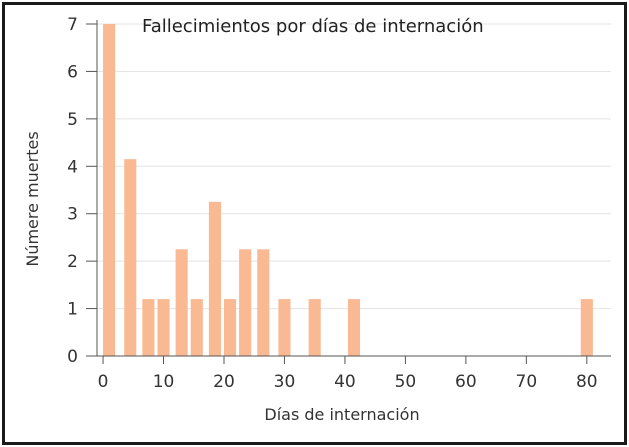 The image size is (629, 447). Describe the element at coordinates (345, 382) in the screenshot. I see `x-tick-label: 40` at that location.